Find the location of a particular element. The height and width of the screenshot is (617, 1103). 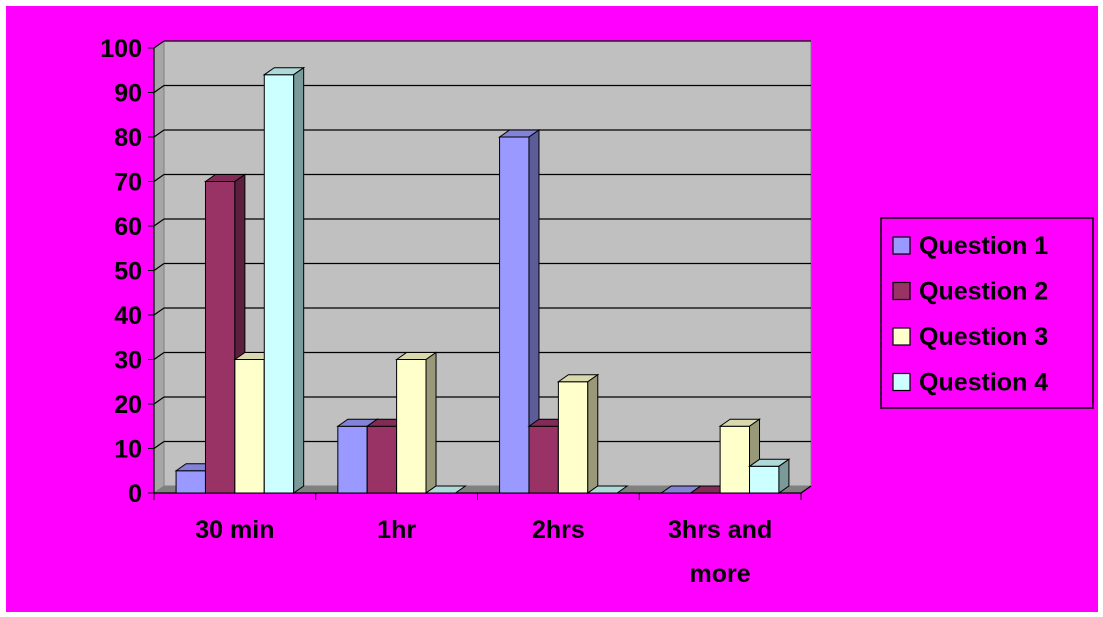

x-axis-depth is located at coordinates (806, 489).